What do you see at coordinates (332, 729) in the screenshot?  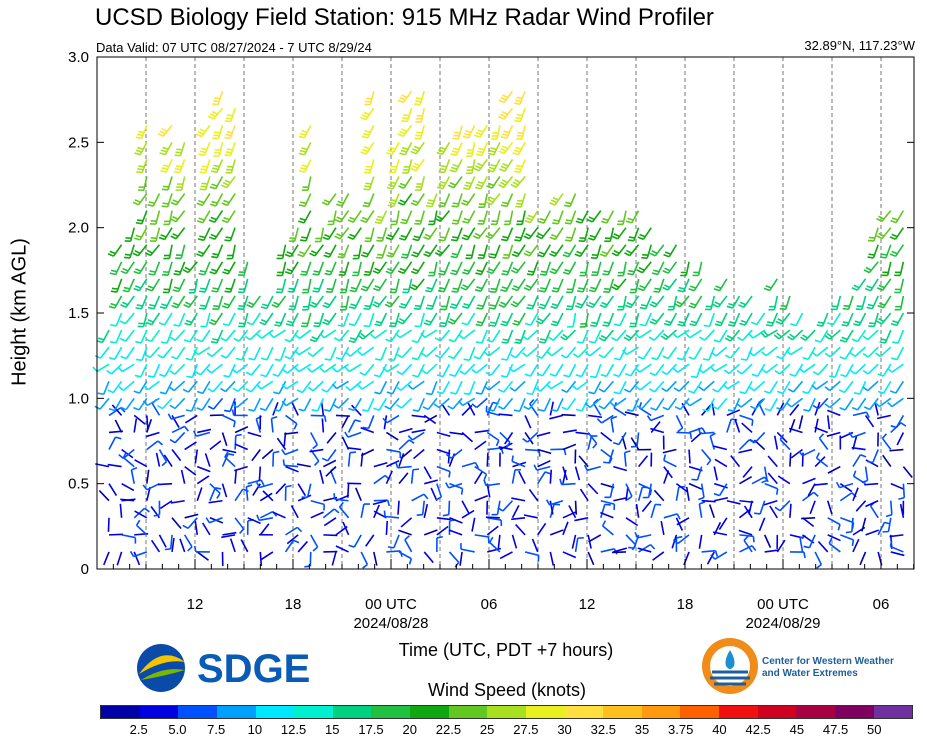 I see `colorbar-label: 15` at bounding box center [332, 729].